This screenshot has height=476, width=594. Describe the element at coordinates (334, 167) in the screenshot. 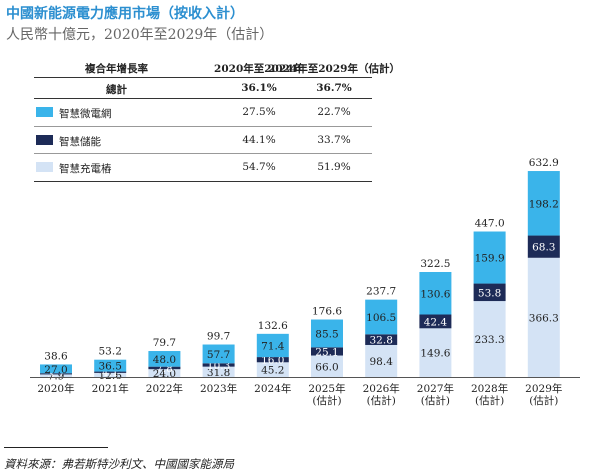

I see `cagr-row-v2: 51.9%` at that location.